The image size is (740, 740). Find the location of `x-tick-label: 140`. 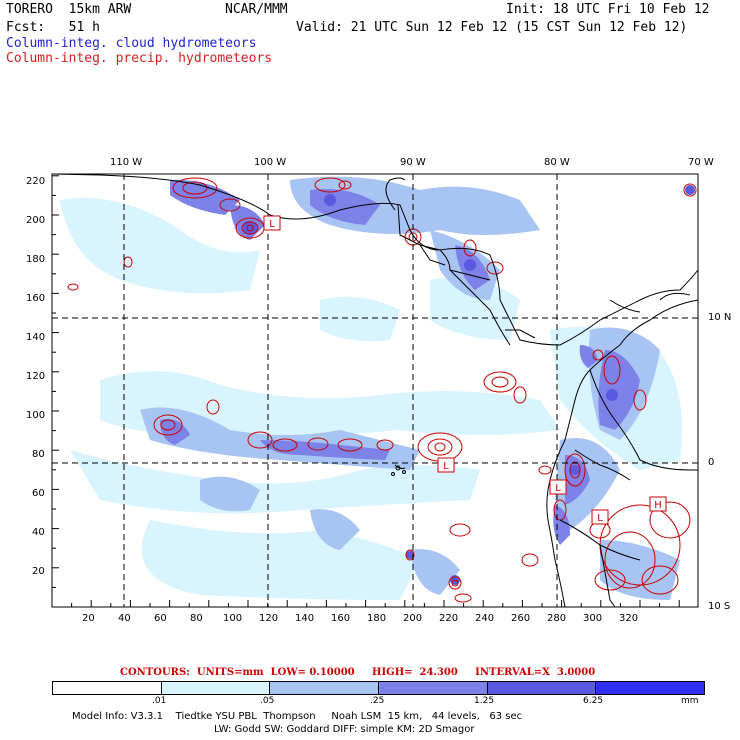

x-tick-label: 140 is located at coordinates (305, 618).